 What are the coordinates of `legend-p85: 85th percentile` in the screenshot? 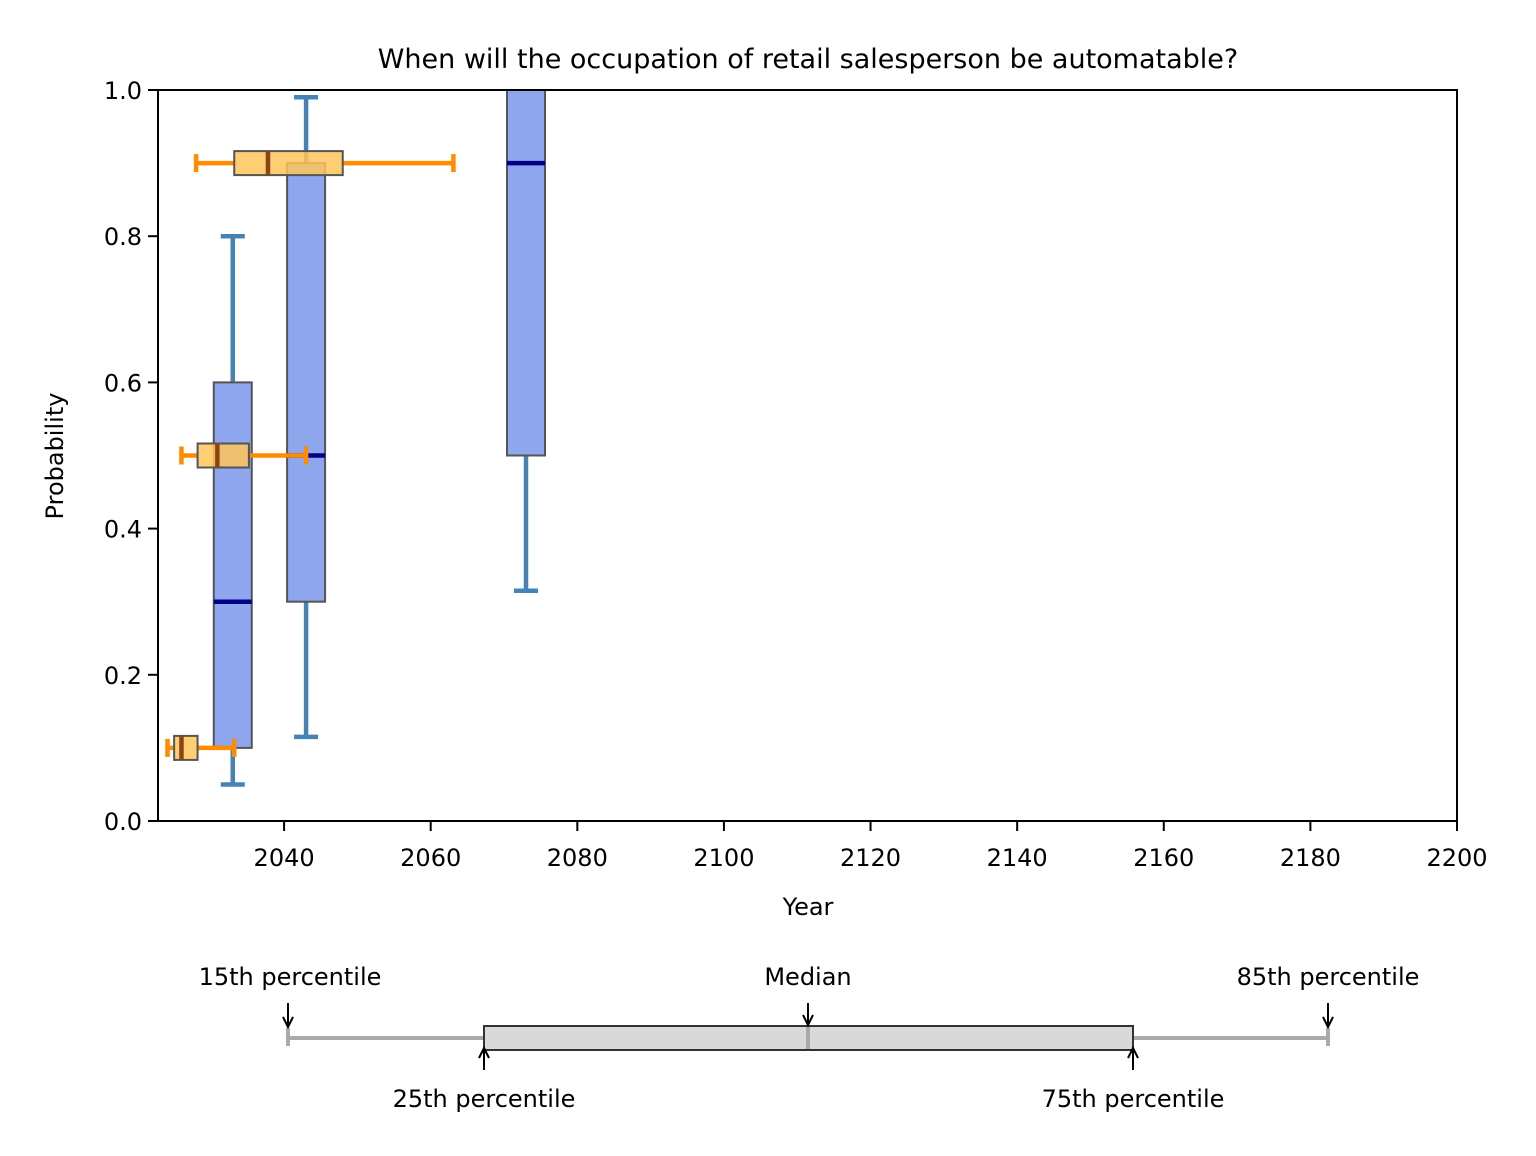 It's located at (1328, 977).